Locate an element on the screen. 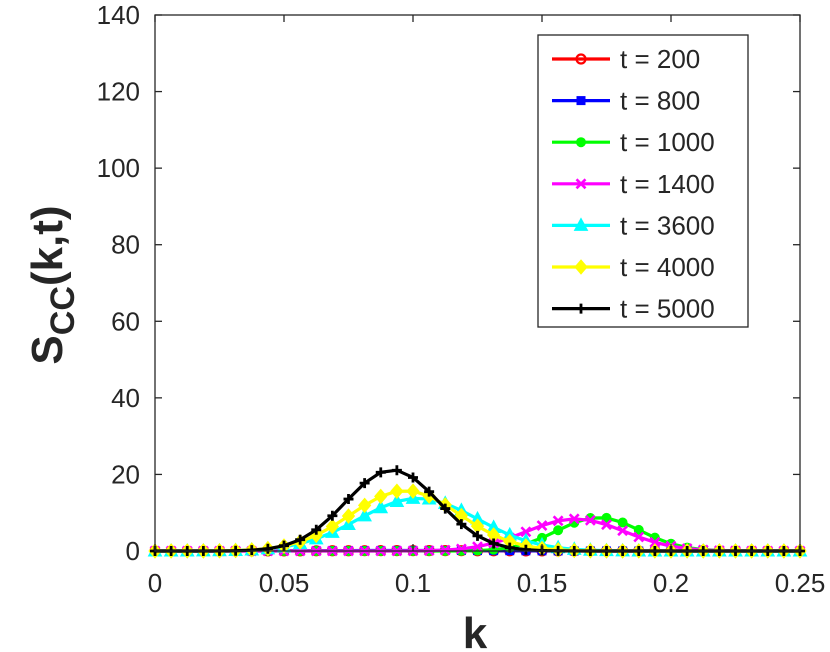 This screenshot has width=830, height=652. y-axis-title: SCC(k,t) is located at coordinates (52, 284).